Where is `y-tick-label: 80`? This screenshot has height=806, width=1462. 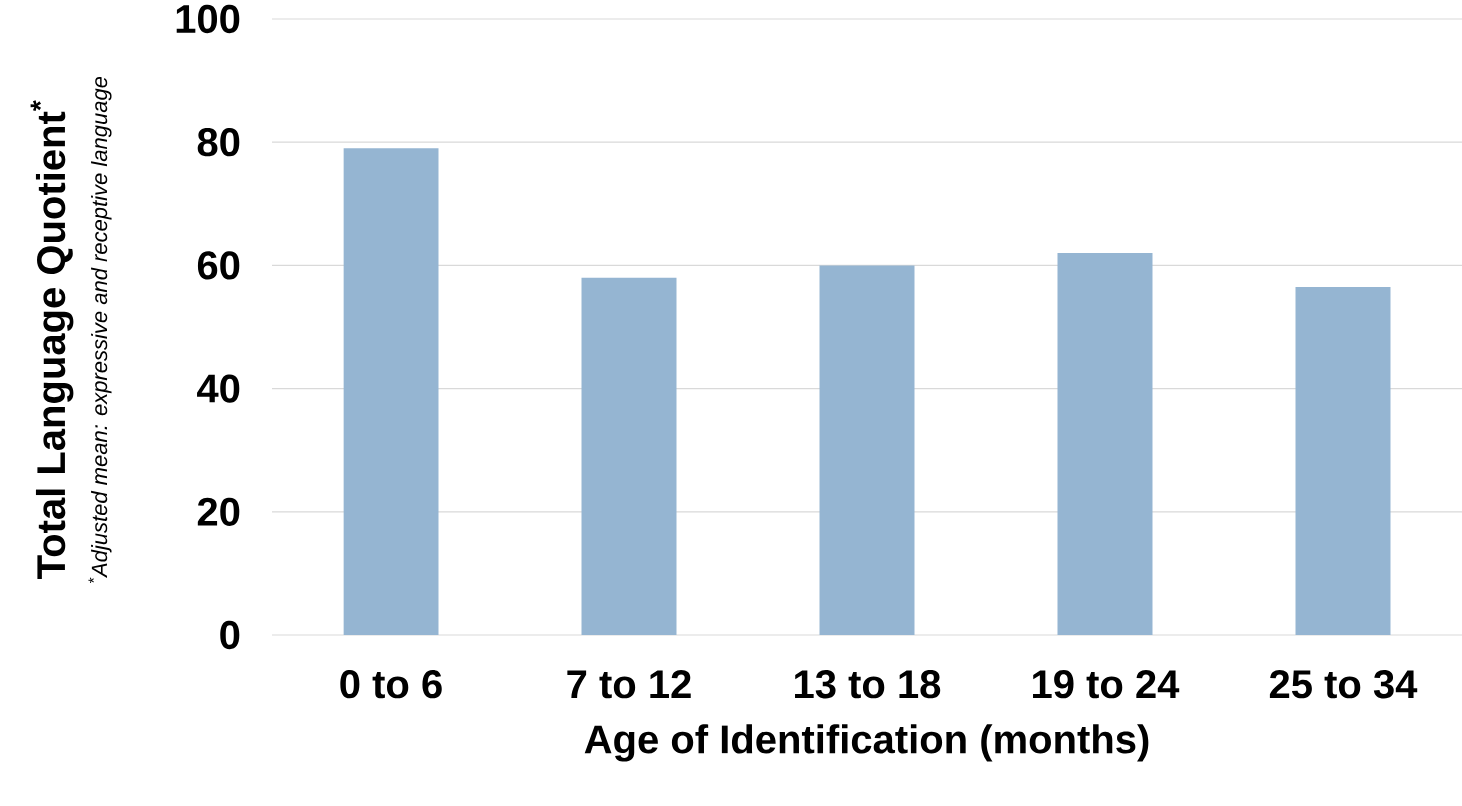
y-tick-label: 80 is located at coordinates (218, 142).